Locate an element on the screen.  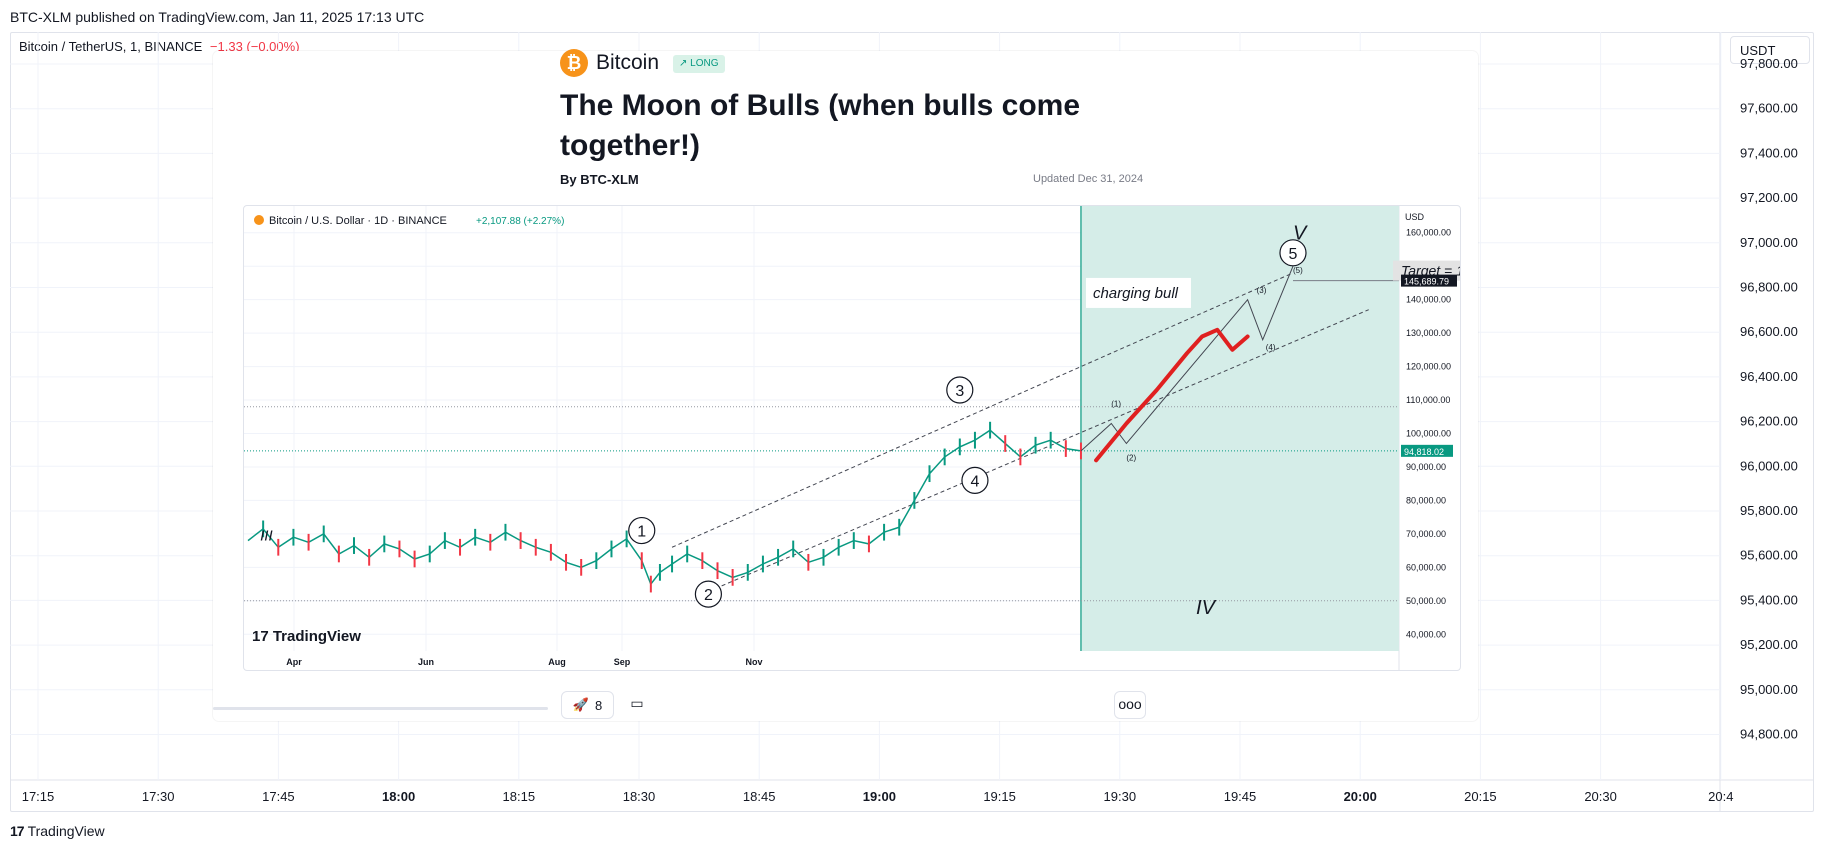
idea-price-label: 90,000.00 is located at coordinates (1426, 467).